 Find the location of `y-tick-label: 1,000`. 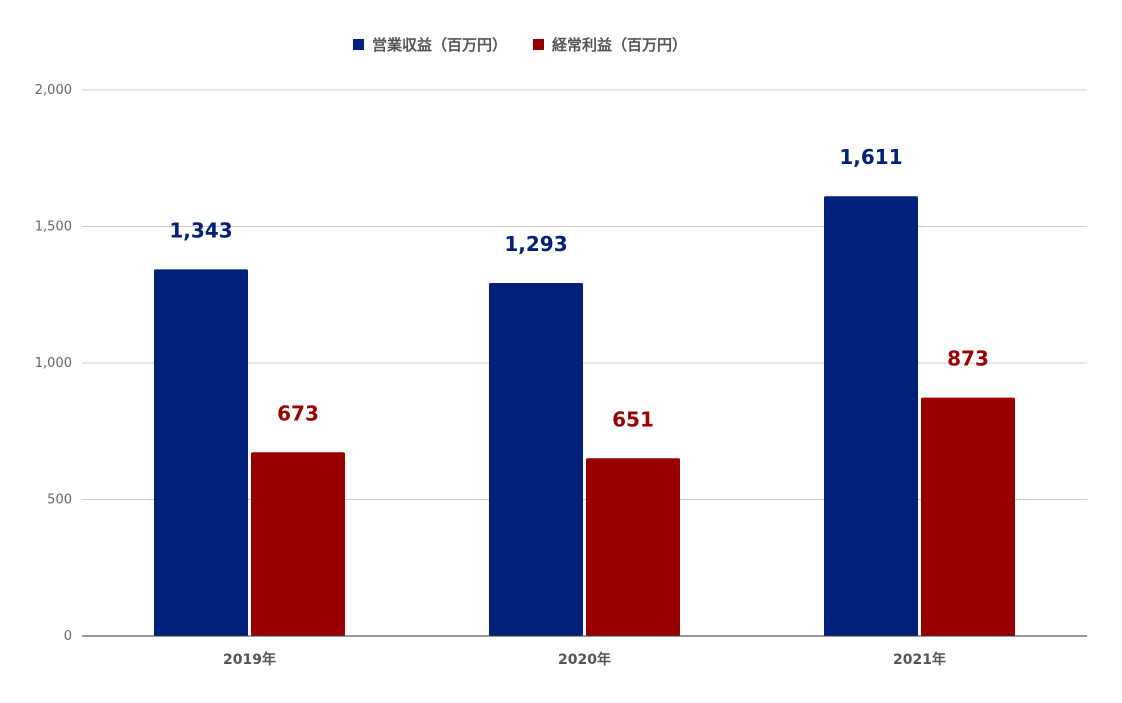

y-tick-label: 1,000 is located at coordinates (53, 363).